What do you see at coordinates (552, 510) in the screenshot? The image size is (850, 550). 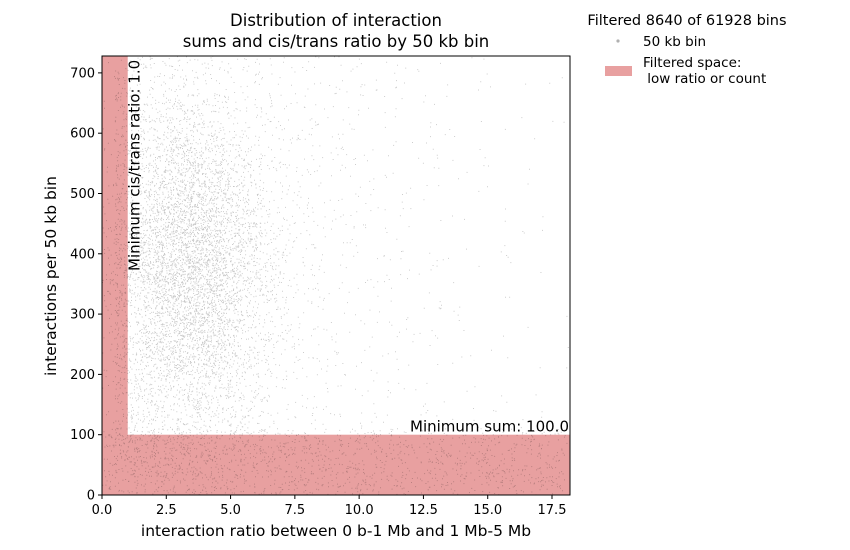 I see `x-tick-label: 17.5` at bounding box center [552, 510].